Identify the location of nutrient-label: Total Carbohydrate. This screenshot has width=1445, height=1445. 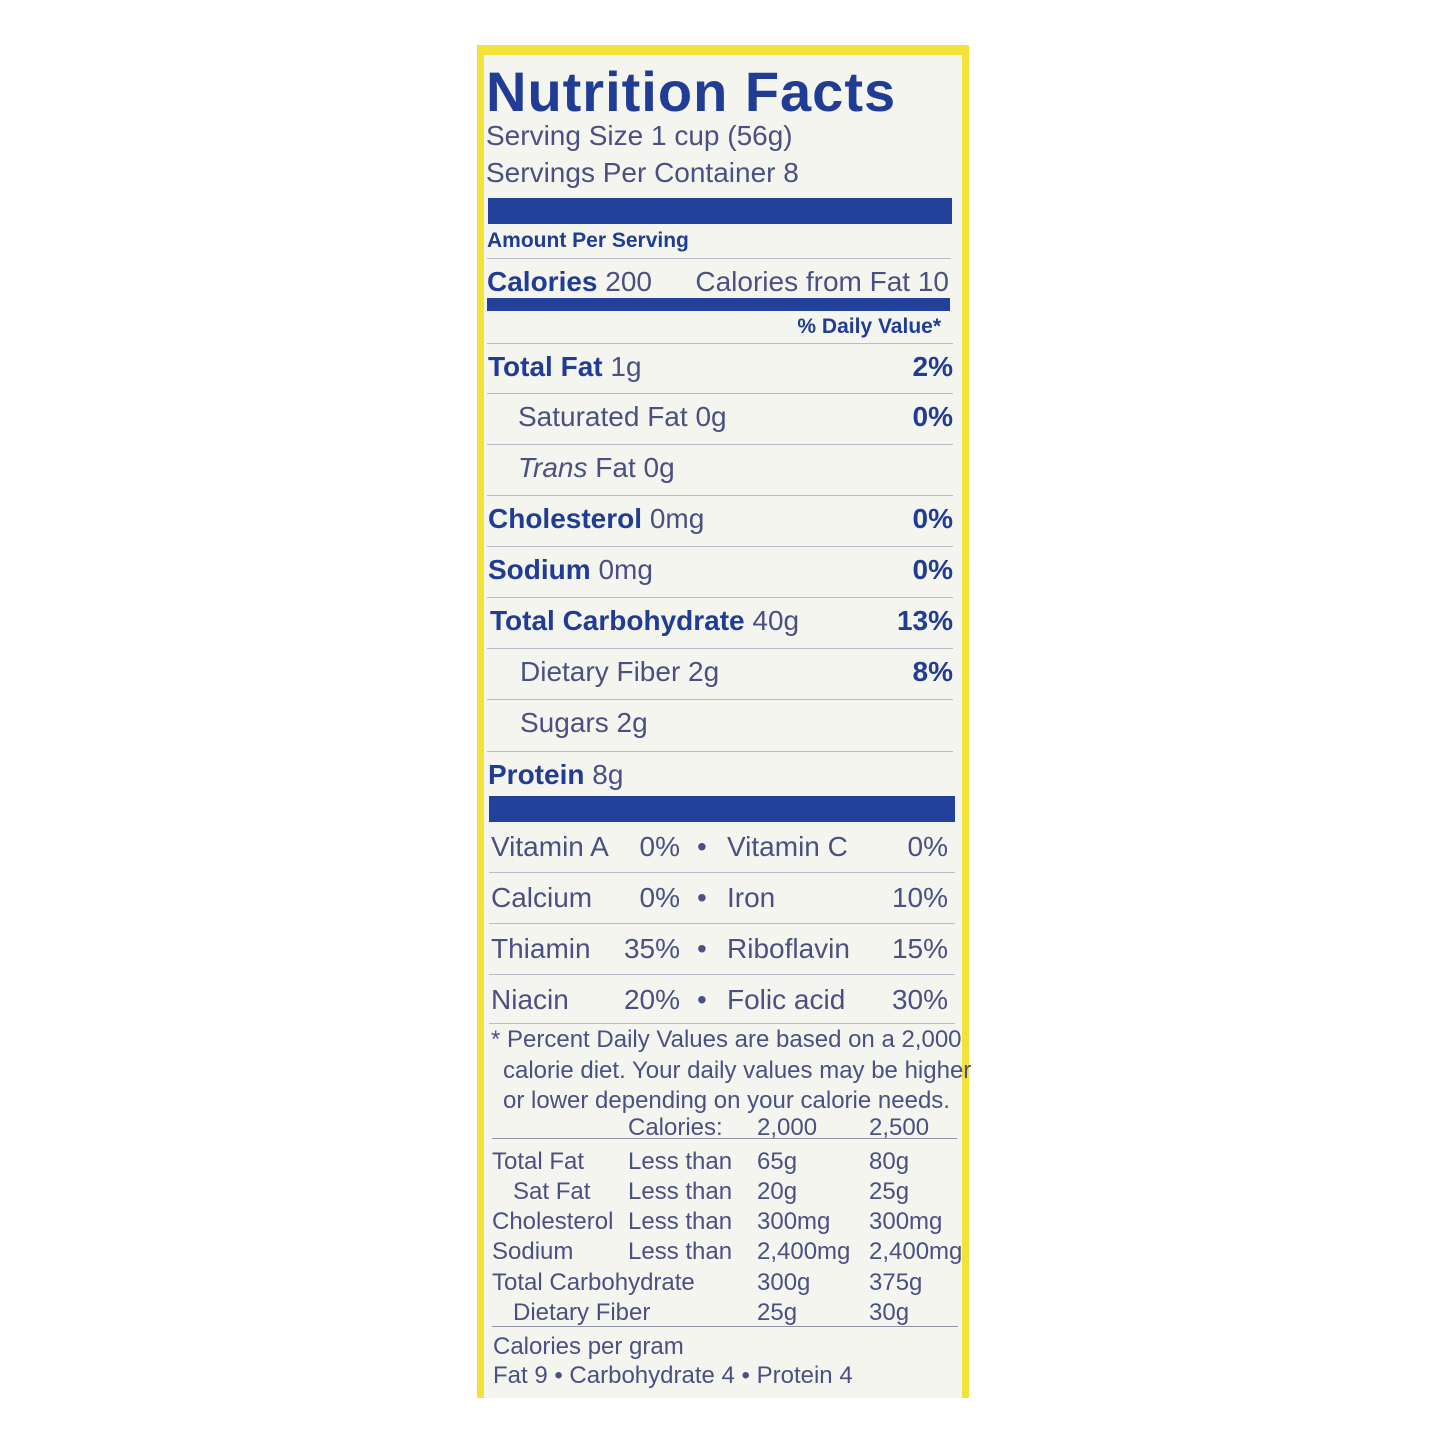
(617, 620).